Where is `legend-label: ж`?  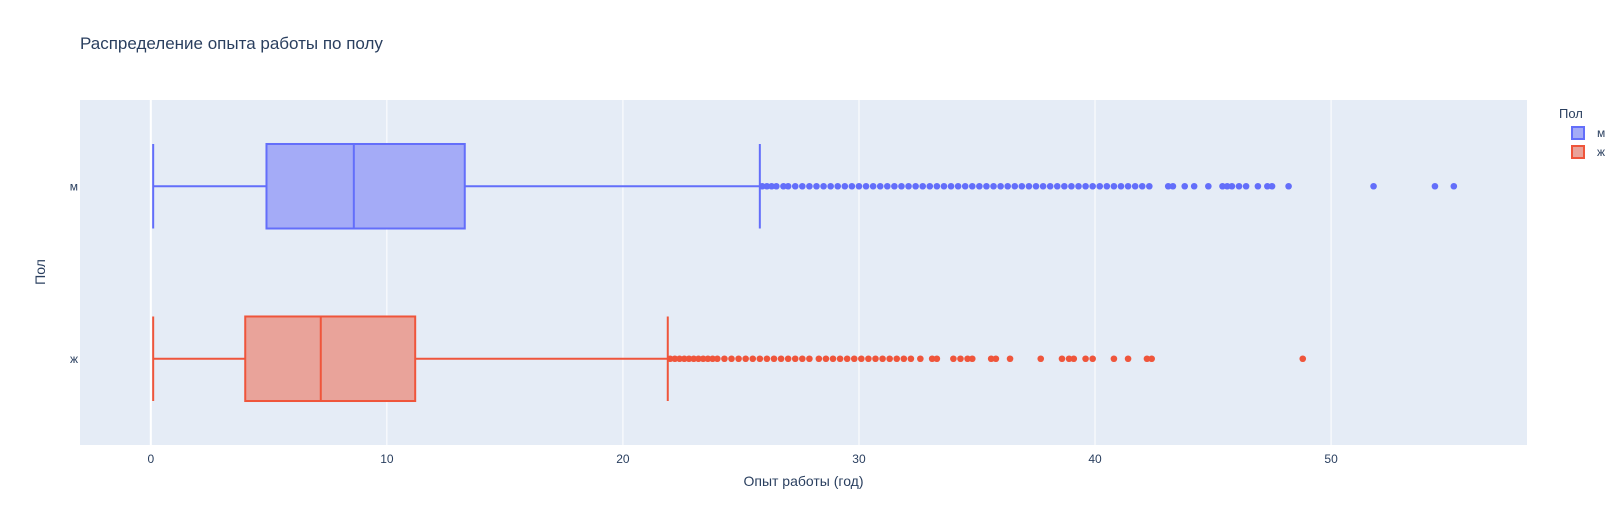 legend-label: ж is located at coordinates (1601, 152).